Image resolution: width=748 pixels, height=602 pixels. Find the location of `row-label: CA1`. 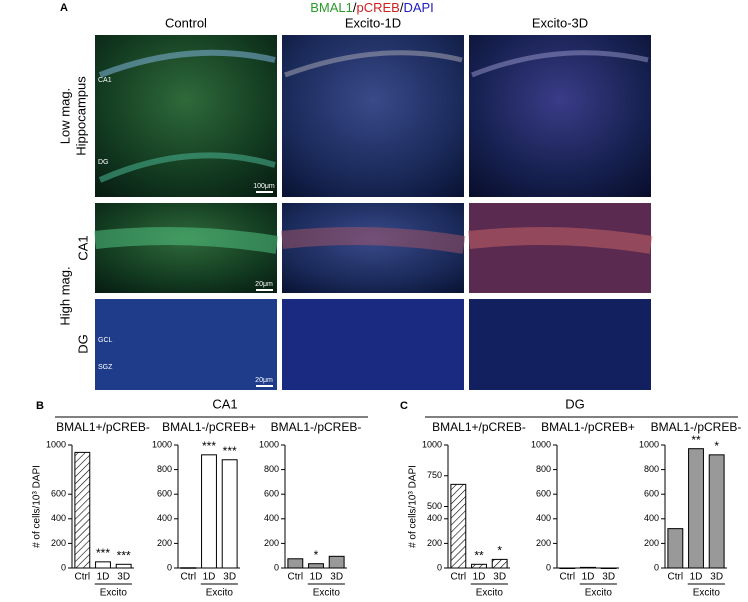

row-label: CA1 is located at coordinates (82, 247).